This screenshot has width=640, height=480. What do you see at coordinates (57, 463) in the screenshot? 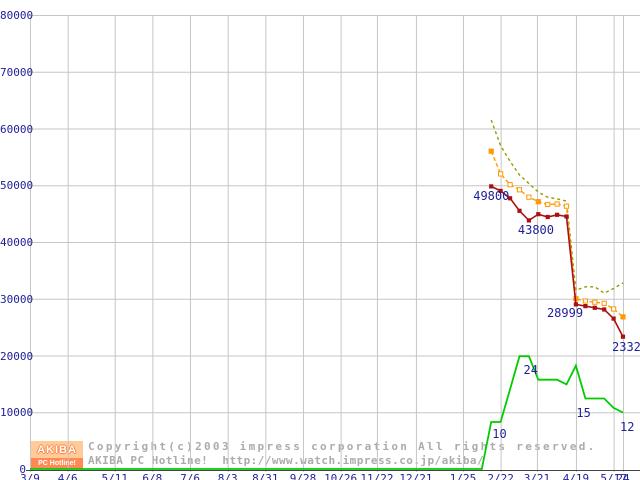
I see `logo-pc-hotline-text: PC Hotline!` at bounding box center [57, 463].